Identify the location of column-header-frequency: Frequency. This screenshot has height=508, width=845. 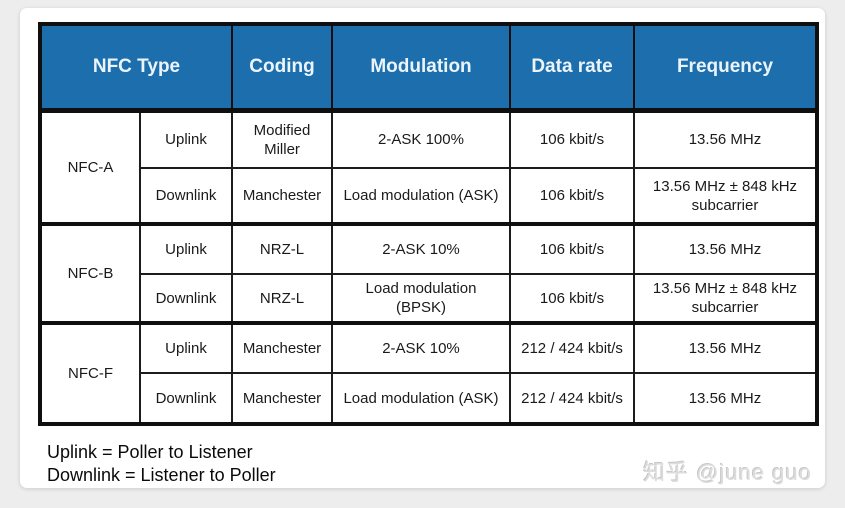
(725, 68).